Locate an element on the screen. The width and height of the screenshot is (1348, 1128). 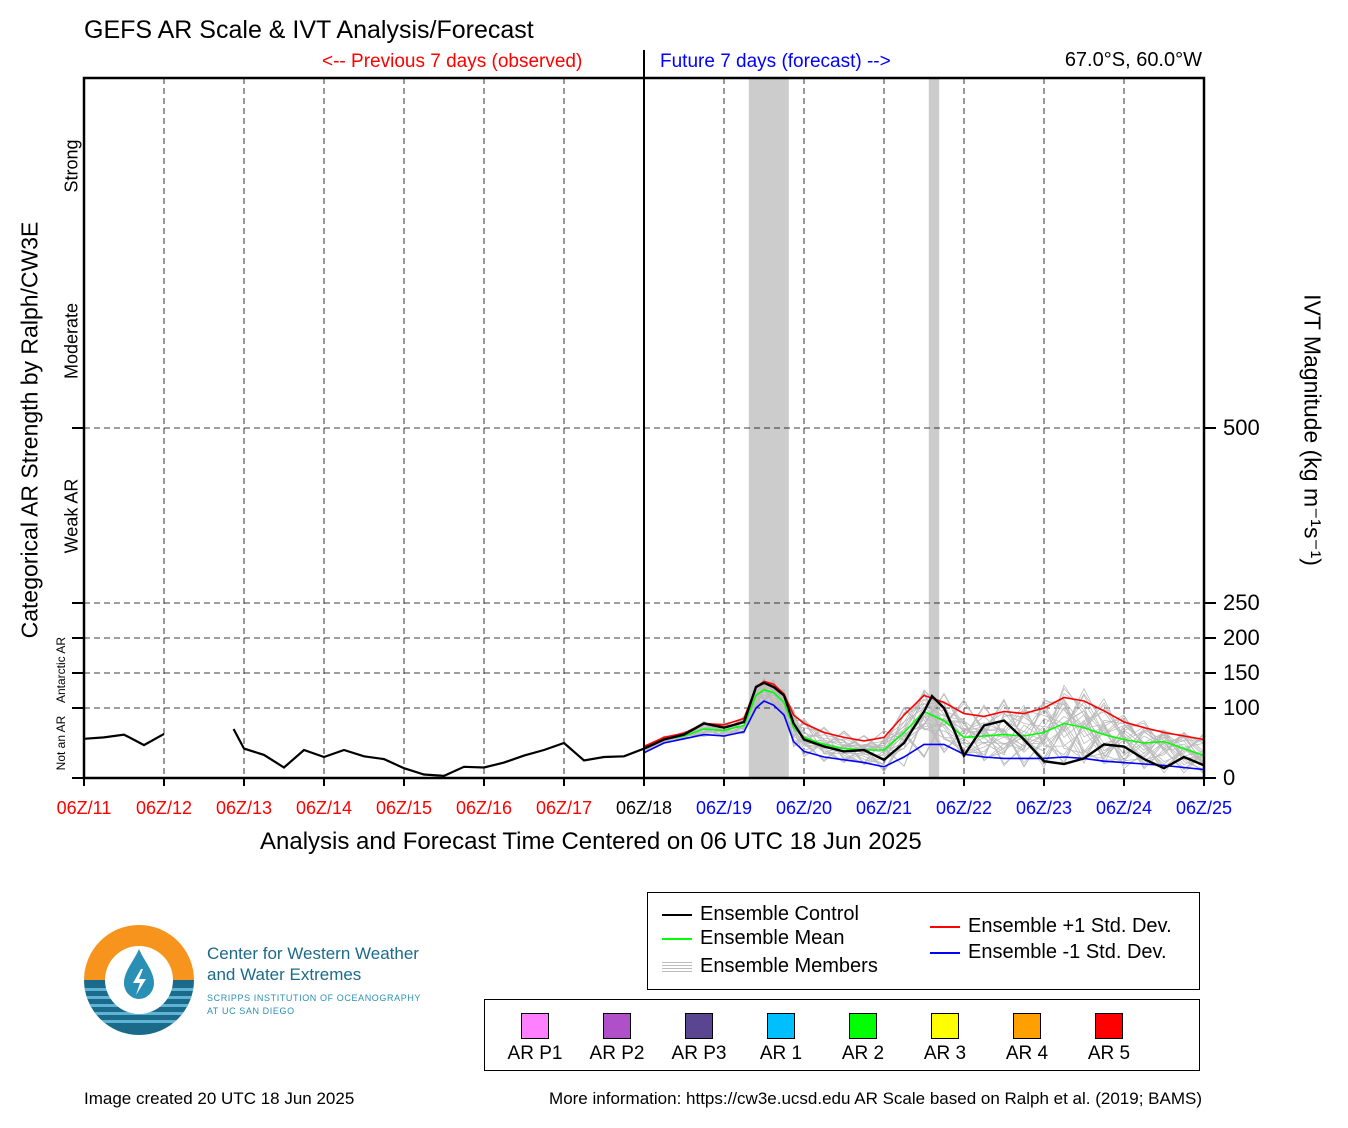
ar-scale-item: AR 2 is located at coordinates (863, 1032).